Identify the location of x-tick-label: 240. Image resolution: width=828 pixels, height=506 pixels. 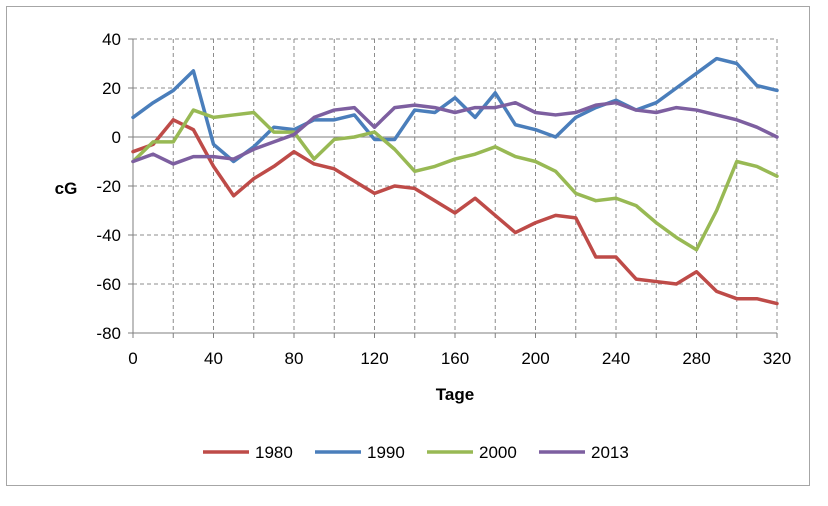
(616, 358).